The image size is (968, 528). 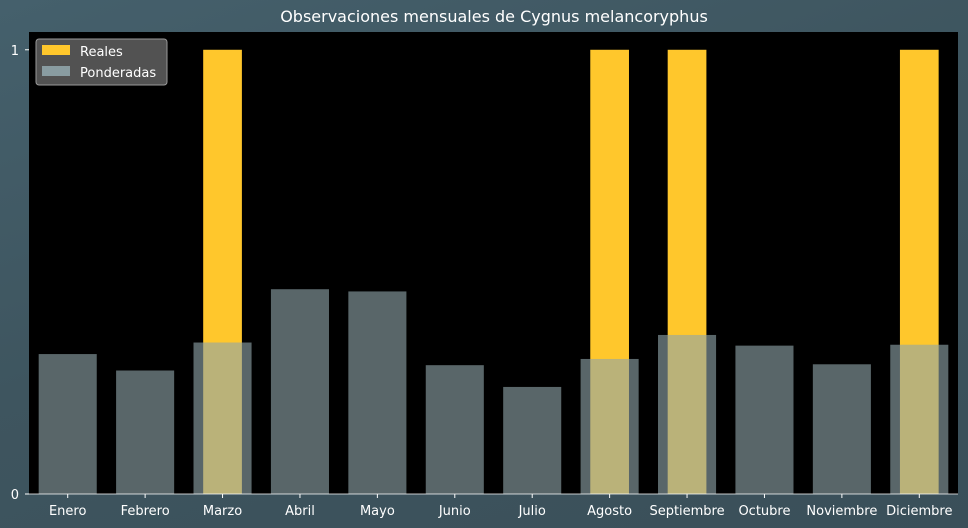 I want to click on x-tick-label-9: Octubre, so click(x=764, y=511).